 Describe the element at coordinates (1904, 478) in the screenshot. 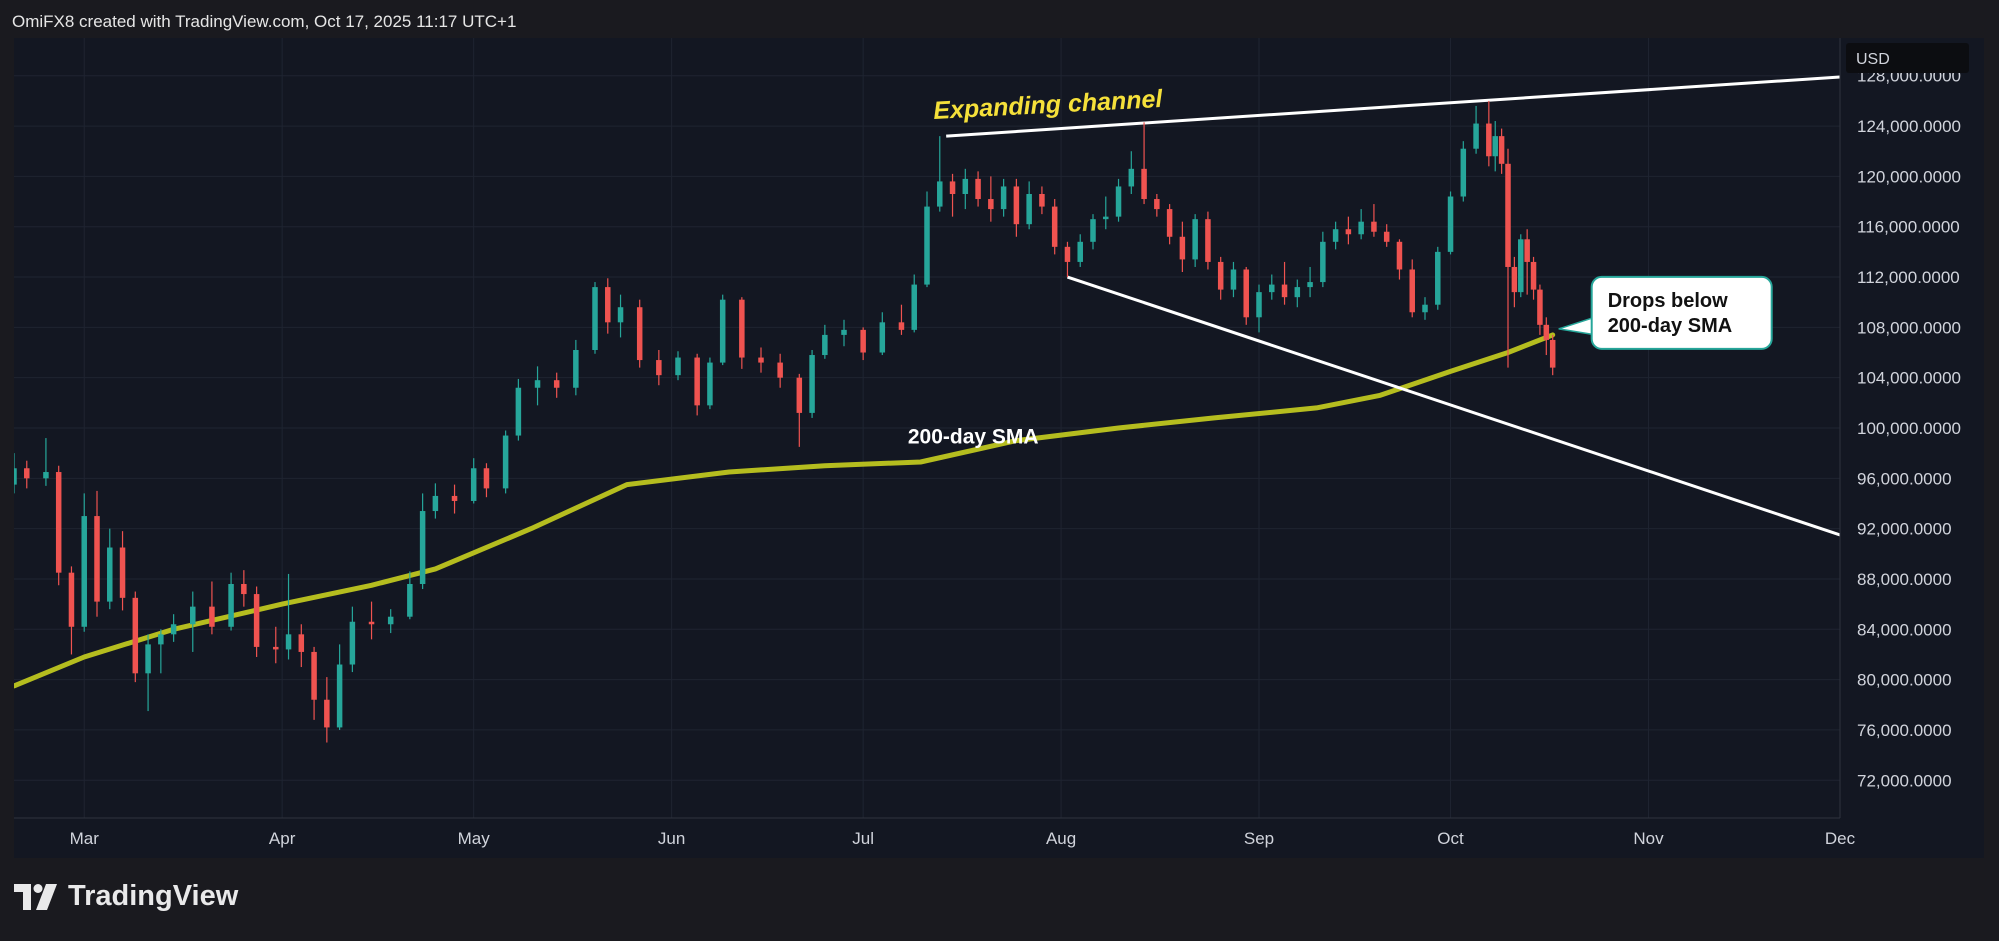

I see `y-tick-label: 96,000.0000` at that location.